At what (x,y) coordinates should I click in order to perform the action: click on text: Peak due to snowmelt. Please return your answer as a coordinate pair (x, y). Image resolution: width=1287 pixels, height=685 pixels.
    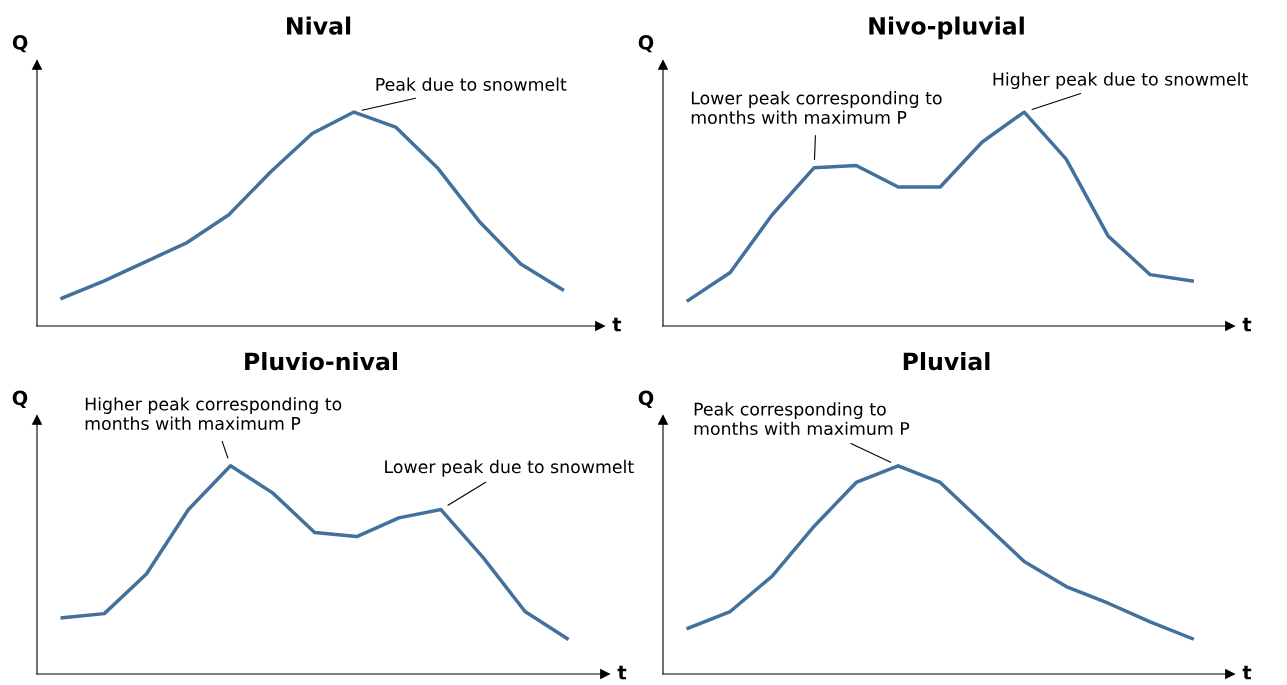
    Looking at the image, I should click on (471, 84).